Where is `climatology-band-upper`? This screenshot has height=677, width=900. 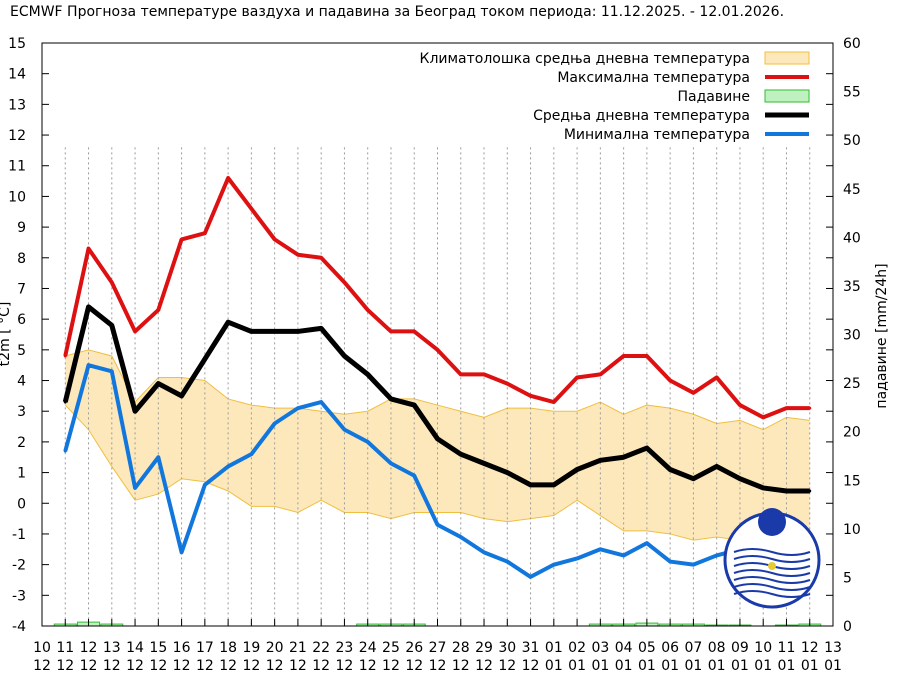
climatology-band-upper is located at coordinates (437, 390).